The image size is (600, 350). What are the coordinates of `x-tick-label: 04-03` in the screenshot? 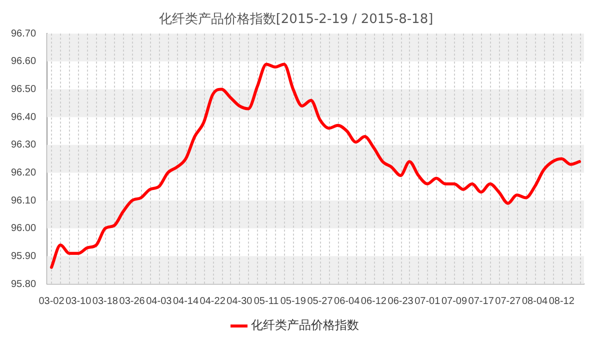 It's located at (159, 301).